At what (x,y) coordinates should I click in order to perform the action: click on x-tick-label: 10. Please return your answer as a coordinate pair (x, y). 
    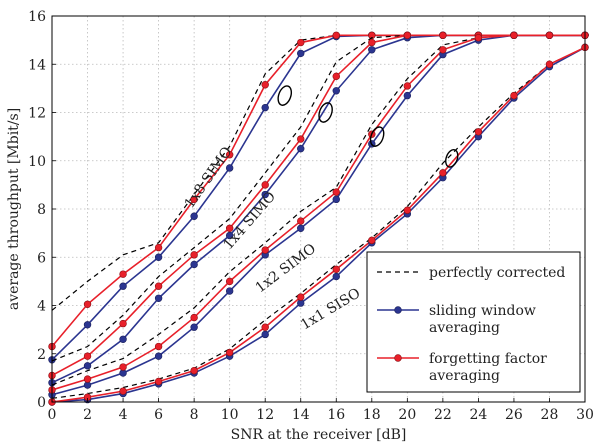
    Looking at the image, I should click on (230, 415).